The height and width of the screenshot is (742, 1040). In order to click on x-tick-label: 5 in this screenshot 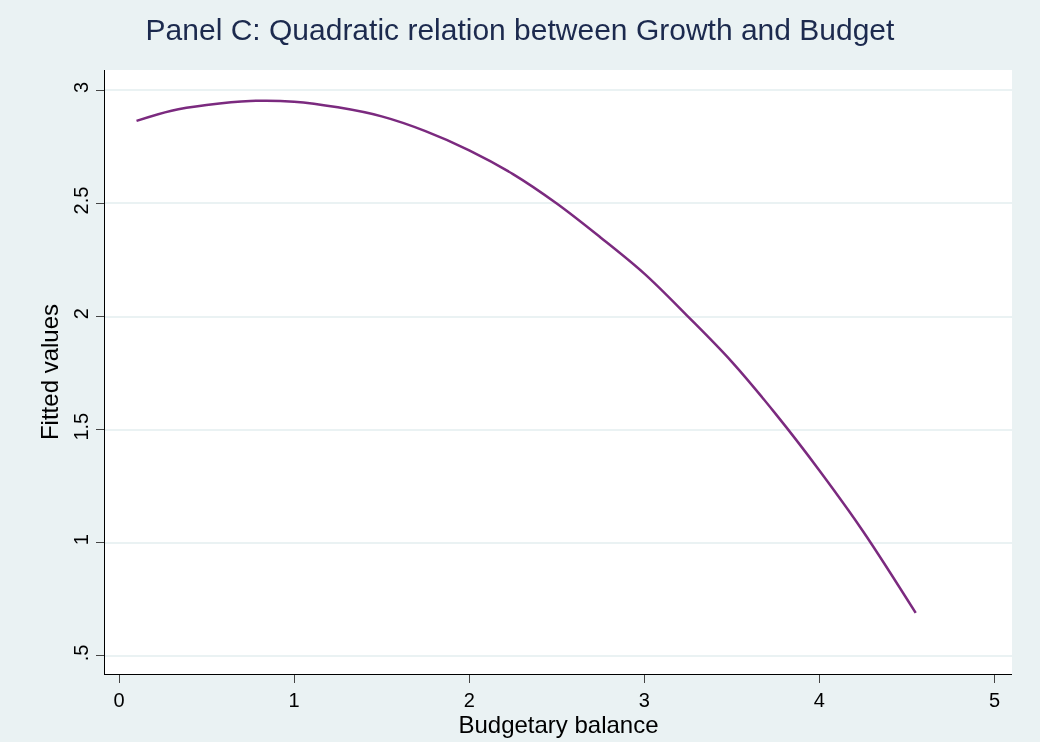, I will do `click(994, 700)`.